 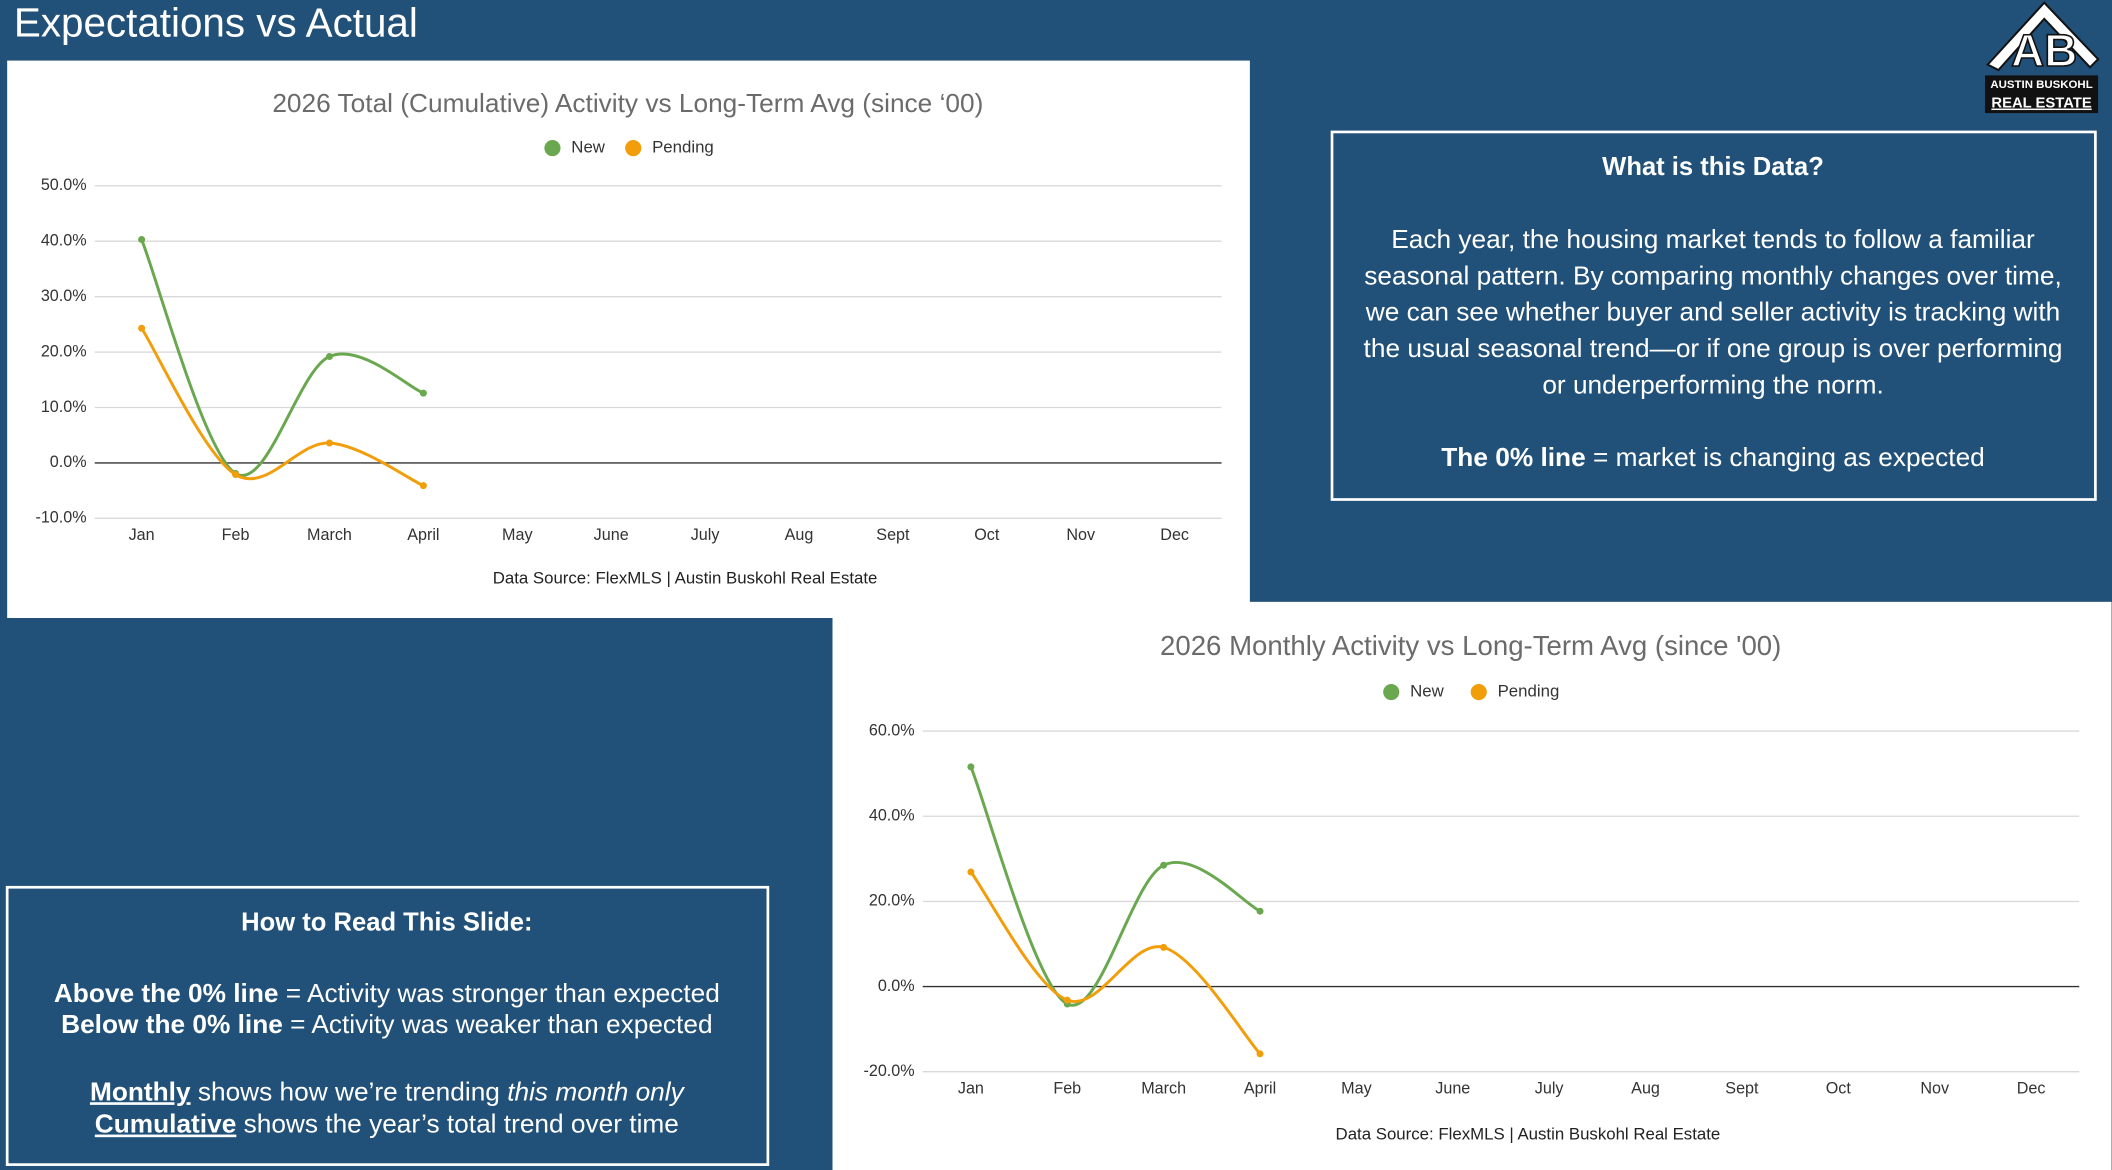 I want to click on logo: AB AUSTIN BUSKOHL REAL ESTATE, so click(x=2042, y=57).